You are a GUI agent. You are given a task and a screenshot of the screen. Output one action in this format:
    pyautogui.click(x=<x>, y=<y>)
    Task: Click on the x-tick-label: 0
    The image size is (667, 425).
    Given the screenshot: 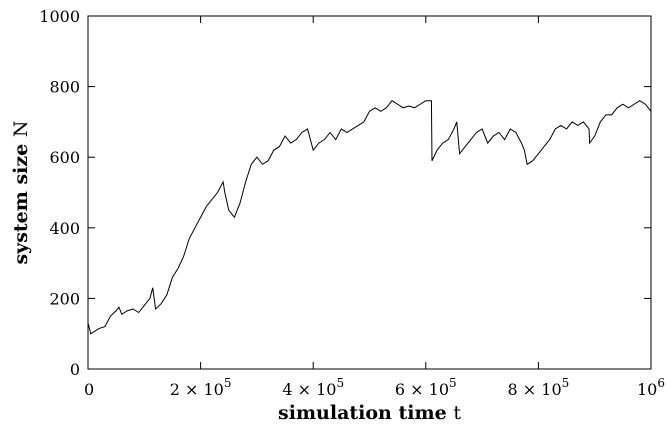 What is the action you would take?
    pyautogui.click(x=89, y=389)
    